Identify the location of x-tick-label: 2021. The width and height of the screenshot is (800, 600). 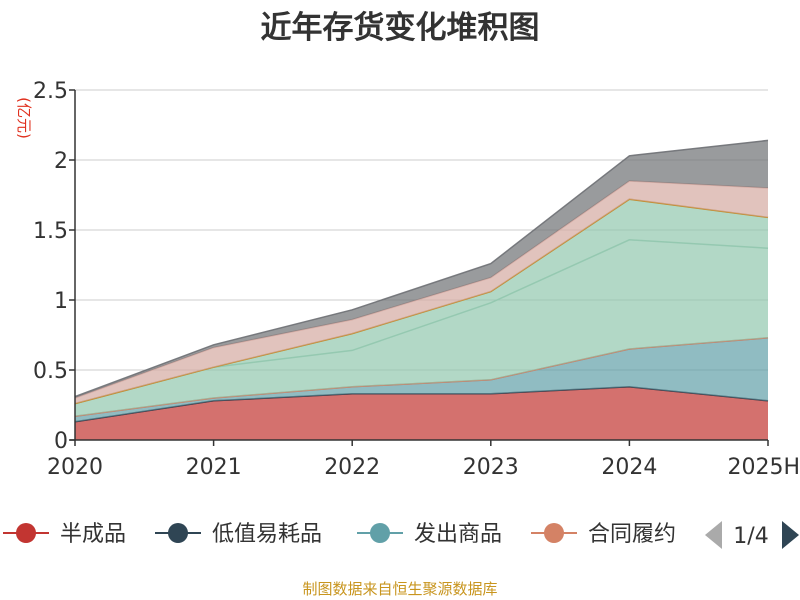
(214, 467).